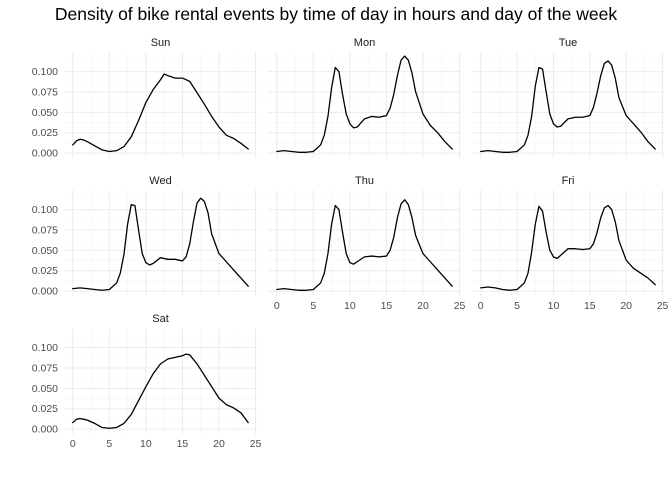 This screenshot has height=480, width=672. I want to click on facet-label: Tue, so click(568, 43).